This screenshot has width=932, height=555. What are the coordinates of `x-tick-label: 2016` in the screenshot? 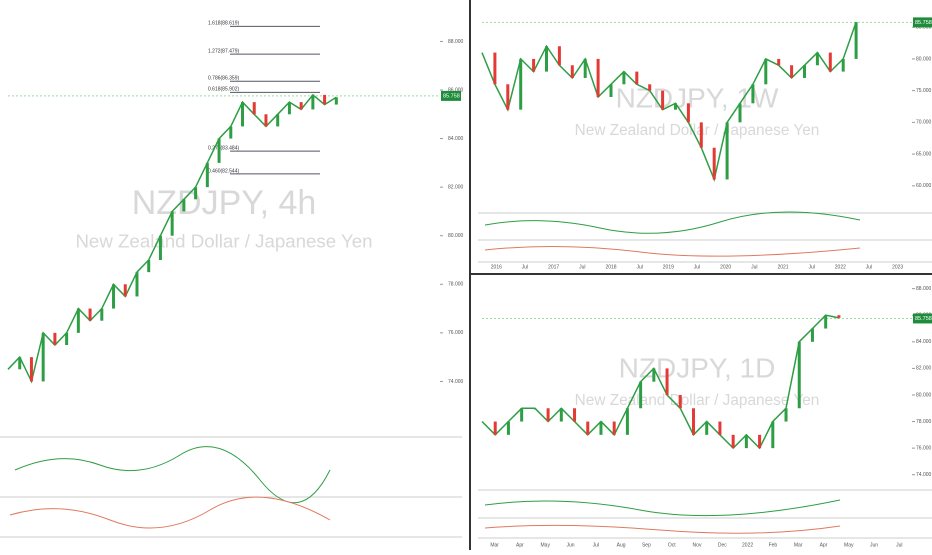 It's located at (496, 267).